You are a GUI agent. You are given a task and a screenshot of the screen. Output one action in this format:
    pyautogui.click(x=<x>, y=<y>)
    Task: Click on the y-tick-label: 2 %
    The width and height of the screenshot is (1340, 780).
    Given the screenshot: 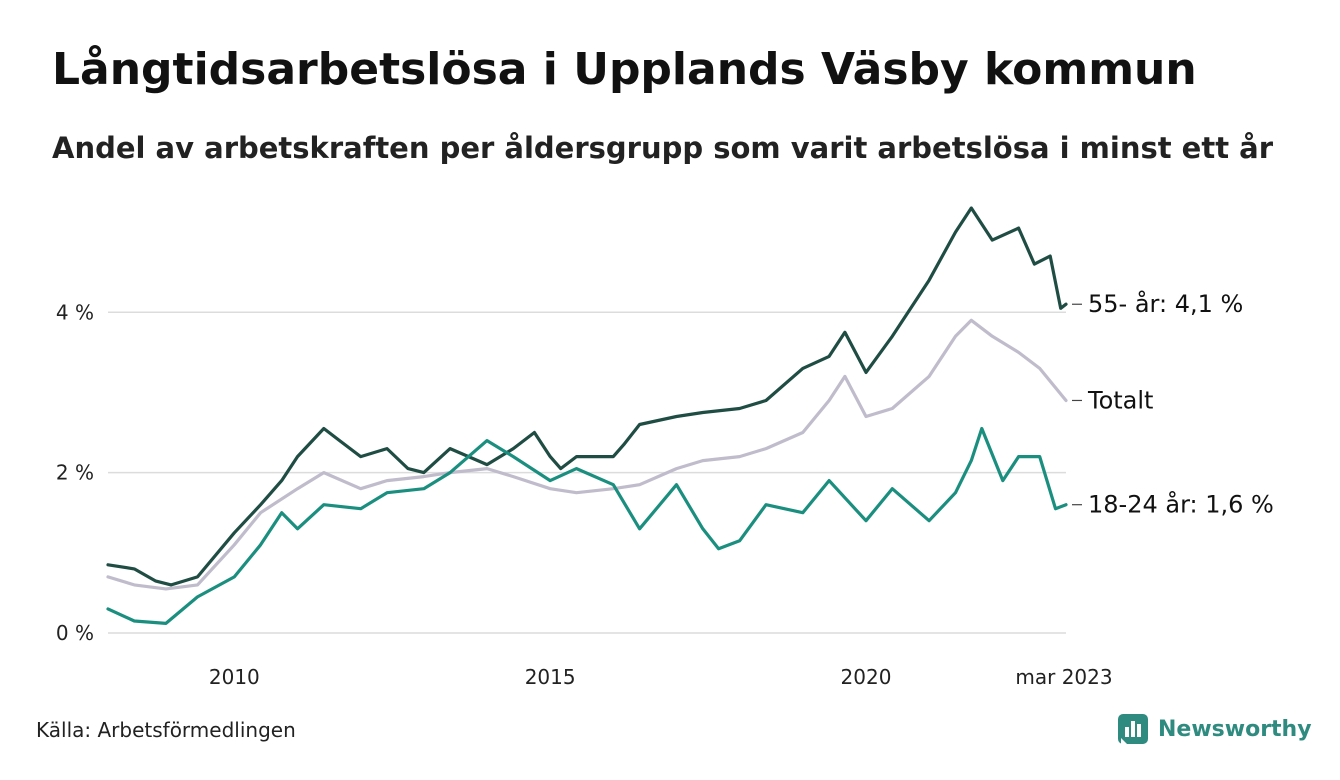 What is the action you would take?
    pyautogui.click(x=75, y=473)
    